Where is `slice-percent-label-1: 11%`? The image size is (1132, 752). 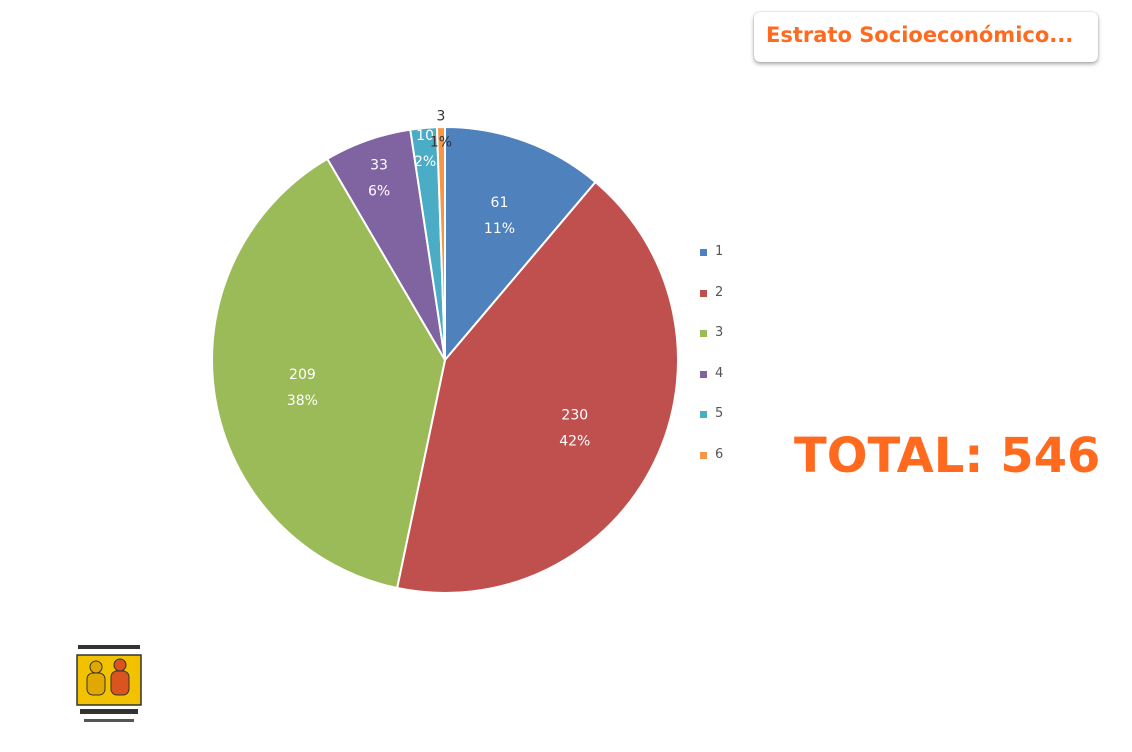 slice-percent-label-1: 11% is located at coordinates (499, 229).